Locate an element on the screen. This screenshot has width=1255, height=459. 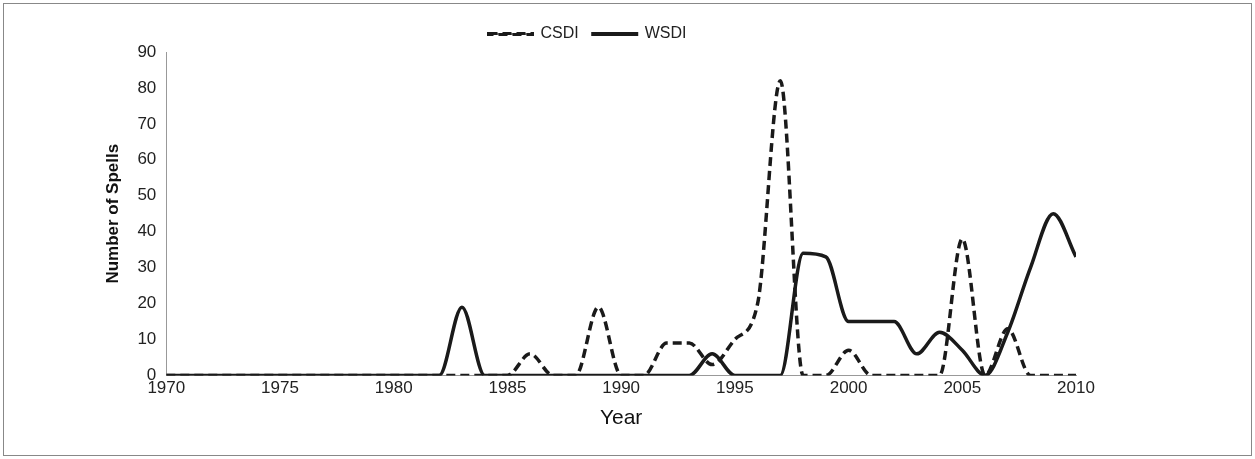
x-tick-label: 1980 is located at coordinates (393, 388).